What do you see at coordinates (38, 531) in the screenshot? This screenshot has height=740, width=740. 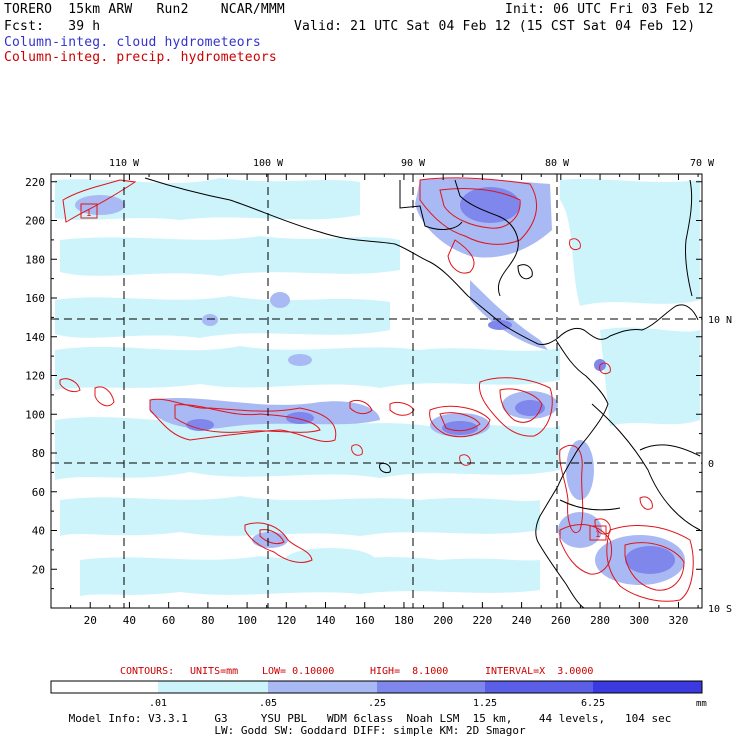 I see `y-grid-label: 40` at bounding box center [38, 531].